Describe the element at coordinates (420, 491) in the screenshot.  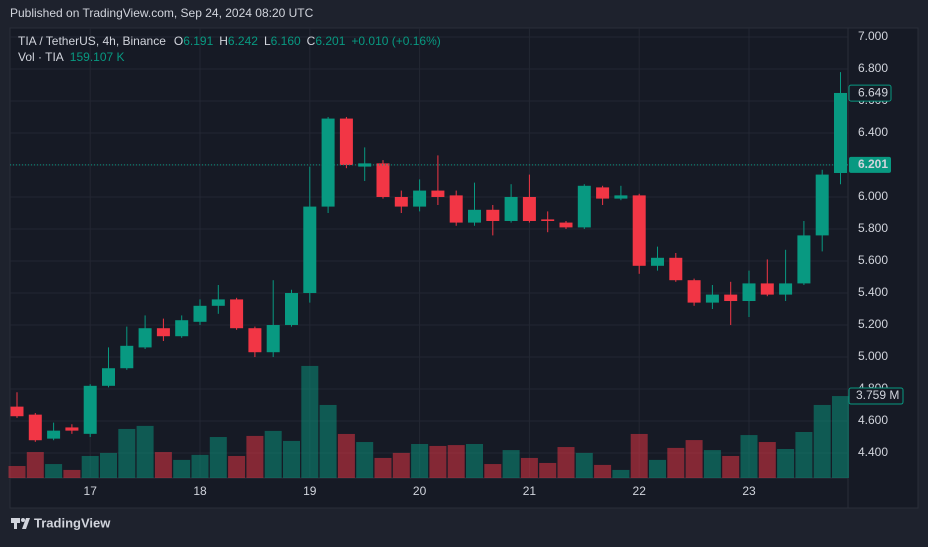
I see `x-tick-label: 20` at that location.